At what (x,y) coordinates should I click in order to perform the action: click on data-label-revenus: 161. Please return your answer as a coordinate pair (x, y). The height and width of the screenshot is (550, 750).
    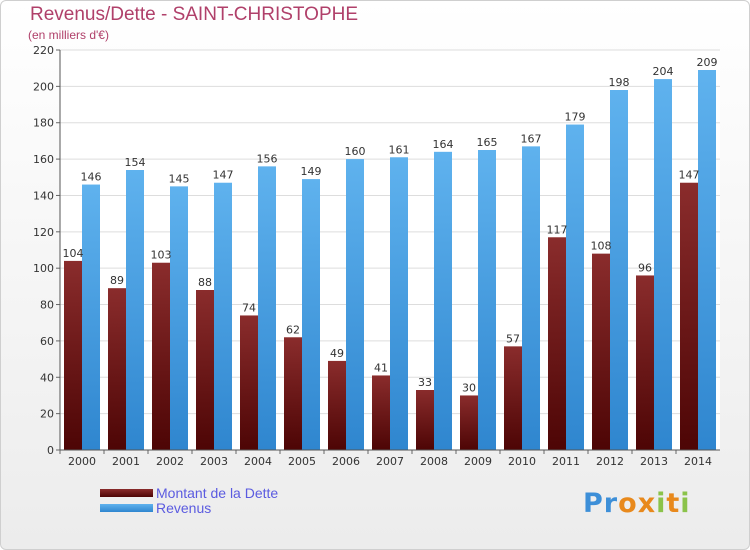
    Looking at the image, I should click on (399, 149).